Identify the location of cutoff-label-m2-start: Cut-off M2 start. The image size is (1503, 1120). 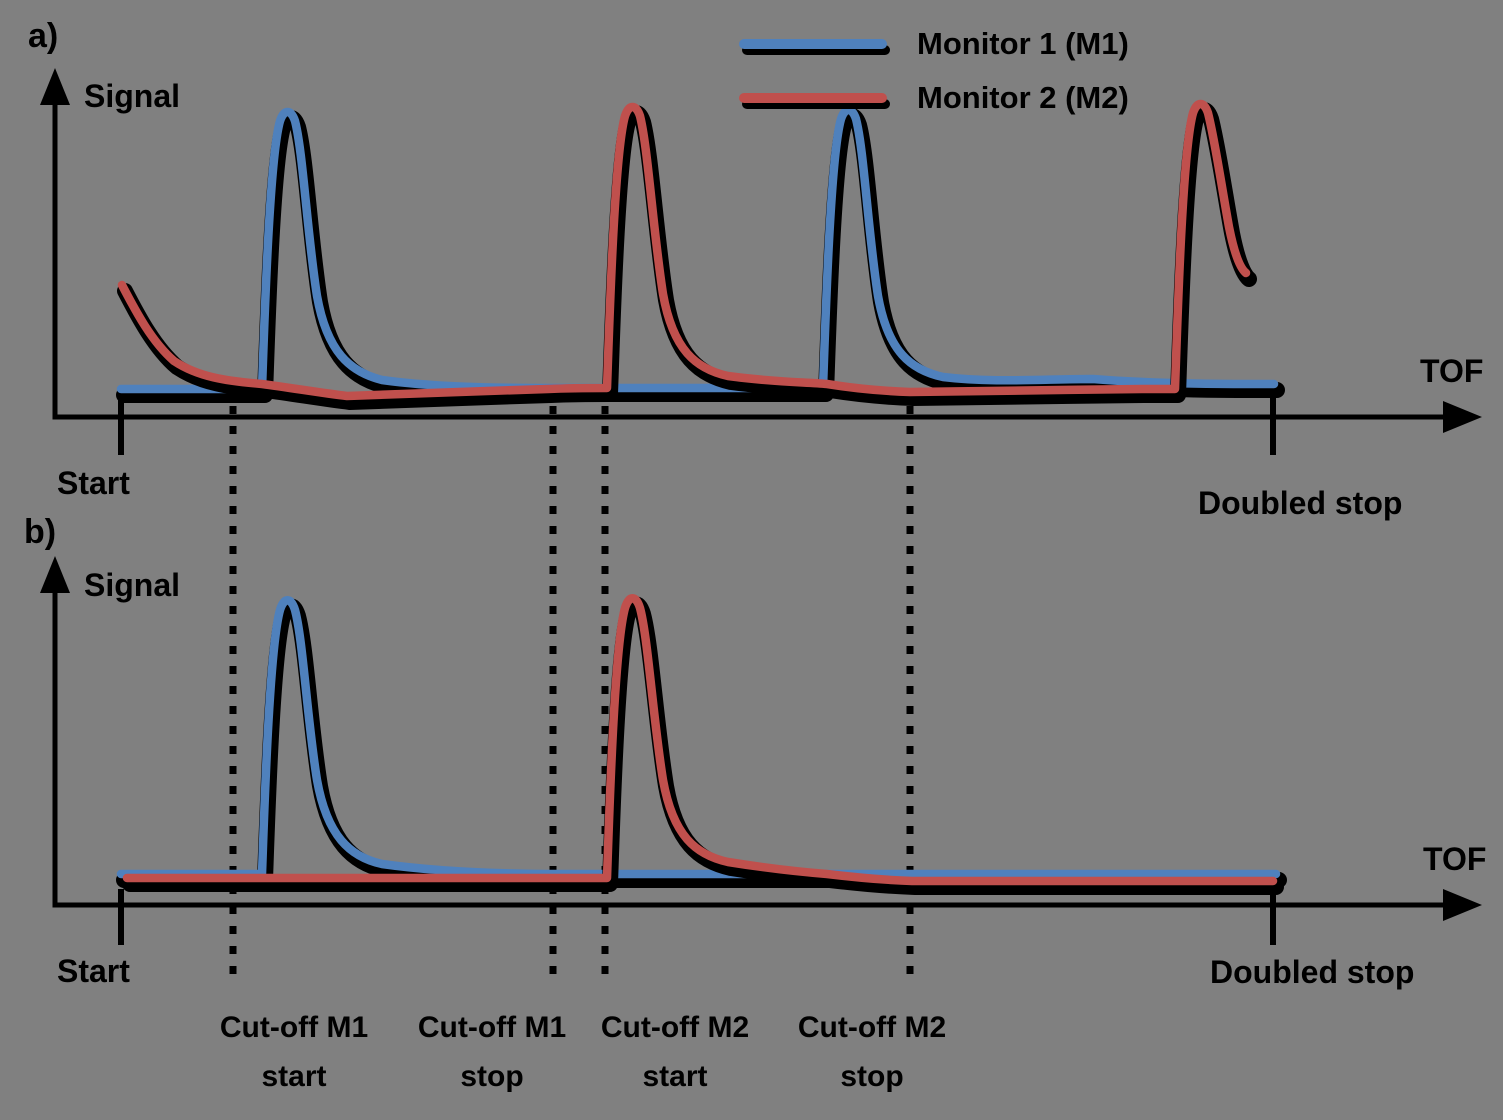
(675, 1052).